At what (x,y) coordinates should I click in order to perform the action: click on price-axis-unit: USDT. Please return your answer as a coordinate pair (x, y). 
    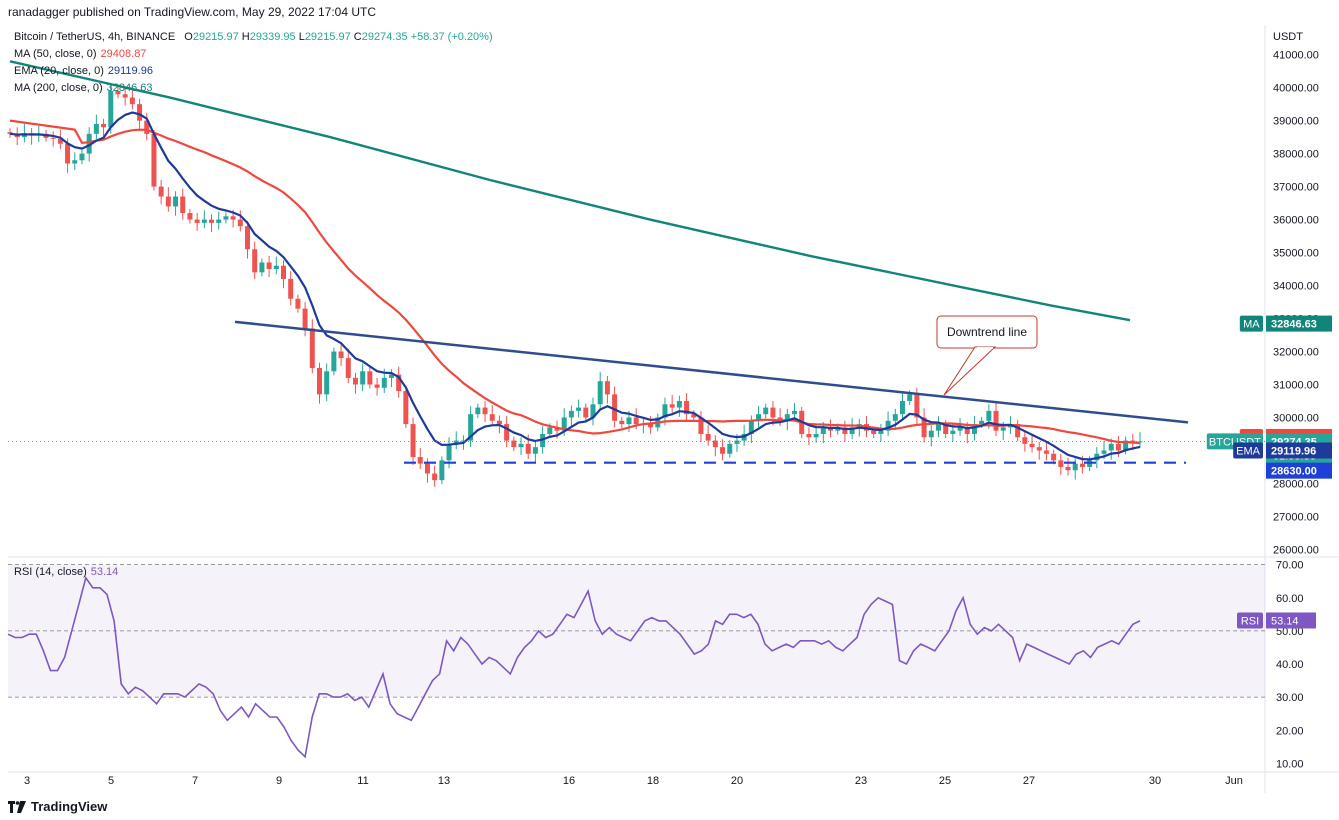
    Looking at the image, I should click on (1288, 37).